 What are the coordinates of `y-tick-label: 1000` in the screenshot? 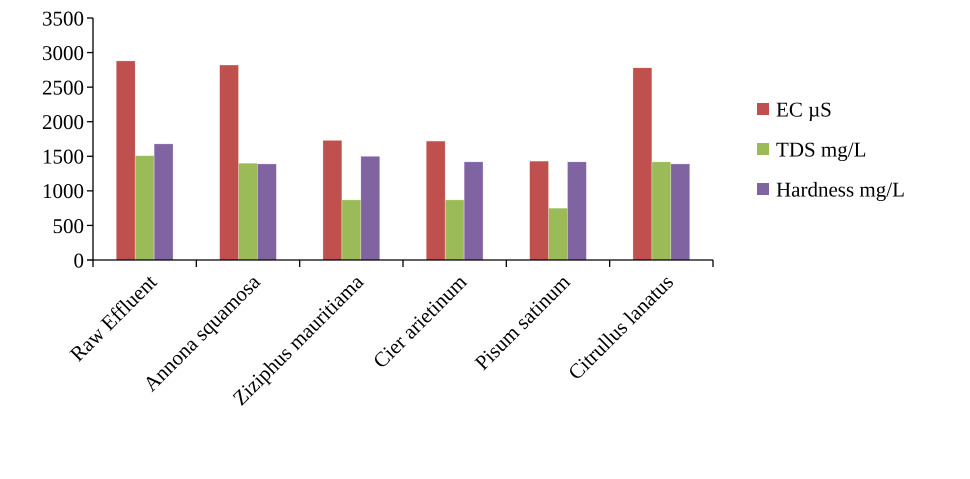 It's located at (63, 191).